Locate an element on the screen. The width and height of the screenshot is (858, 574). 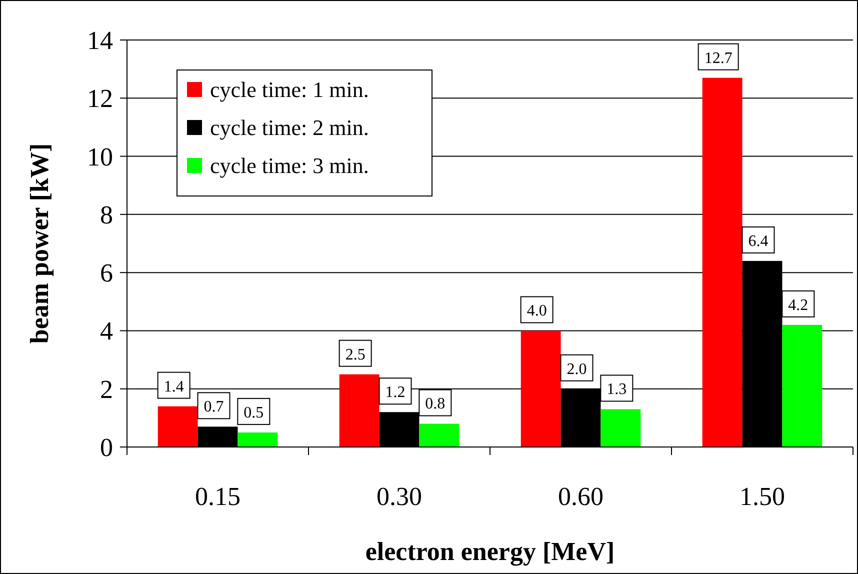
data-label: 4.2 is located at coordinates (798, 305).